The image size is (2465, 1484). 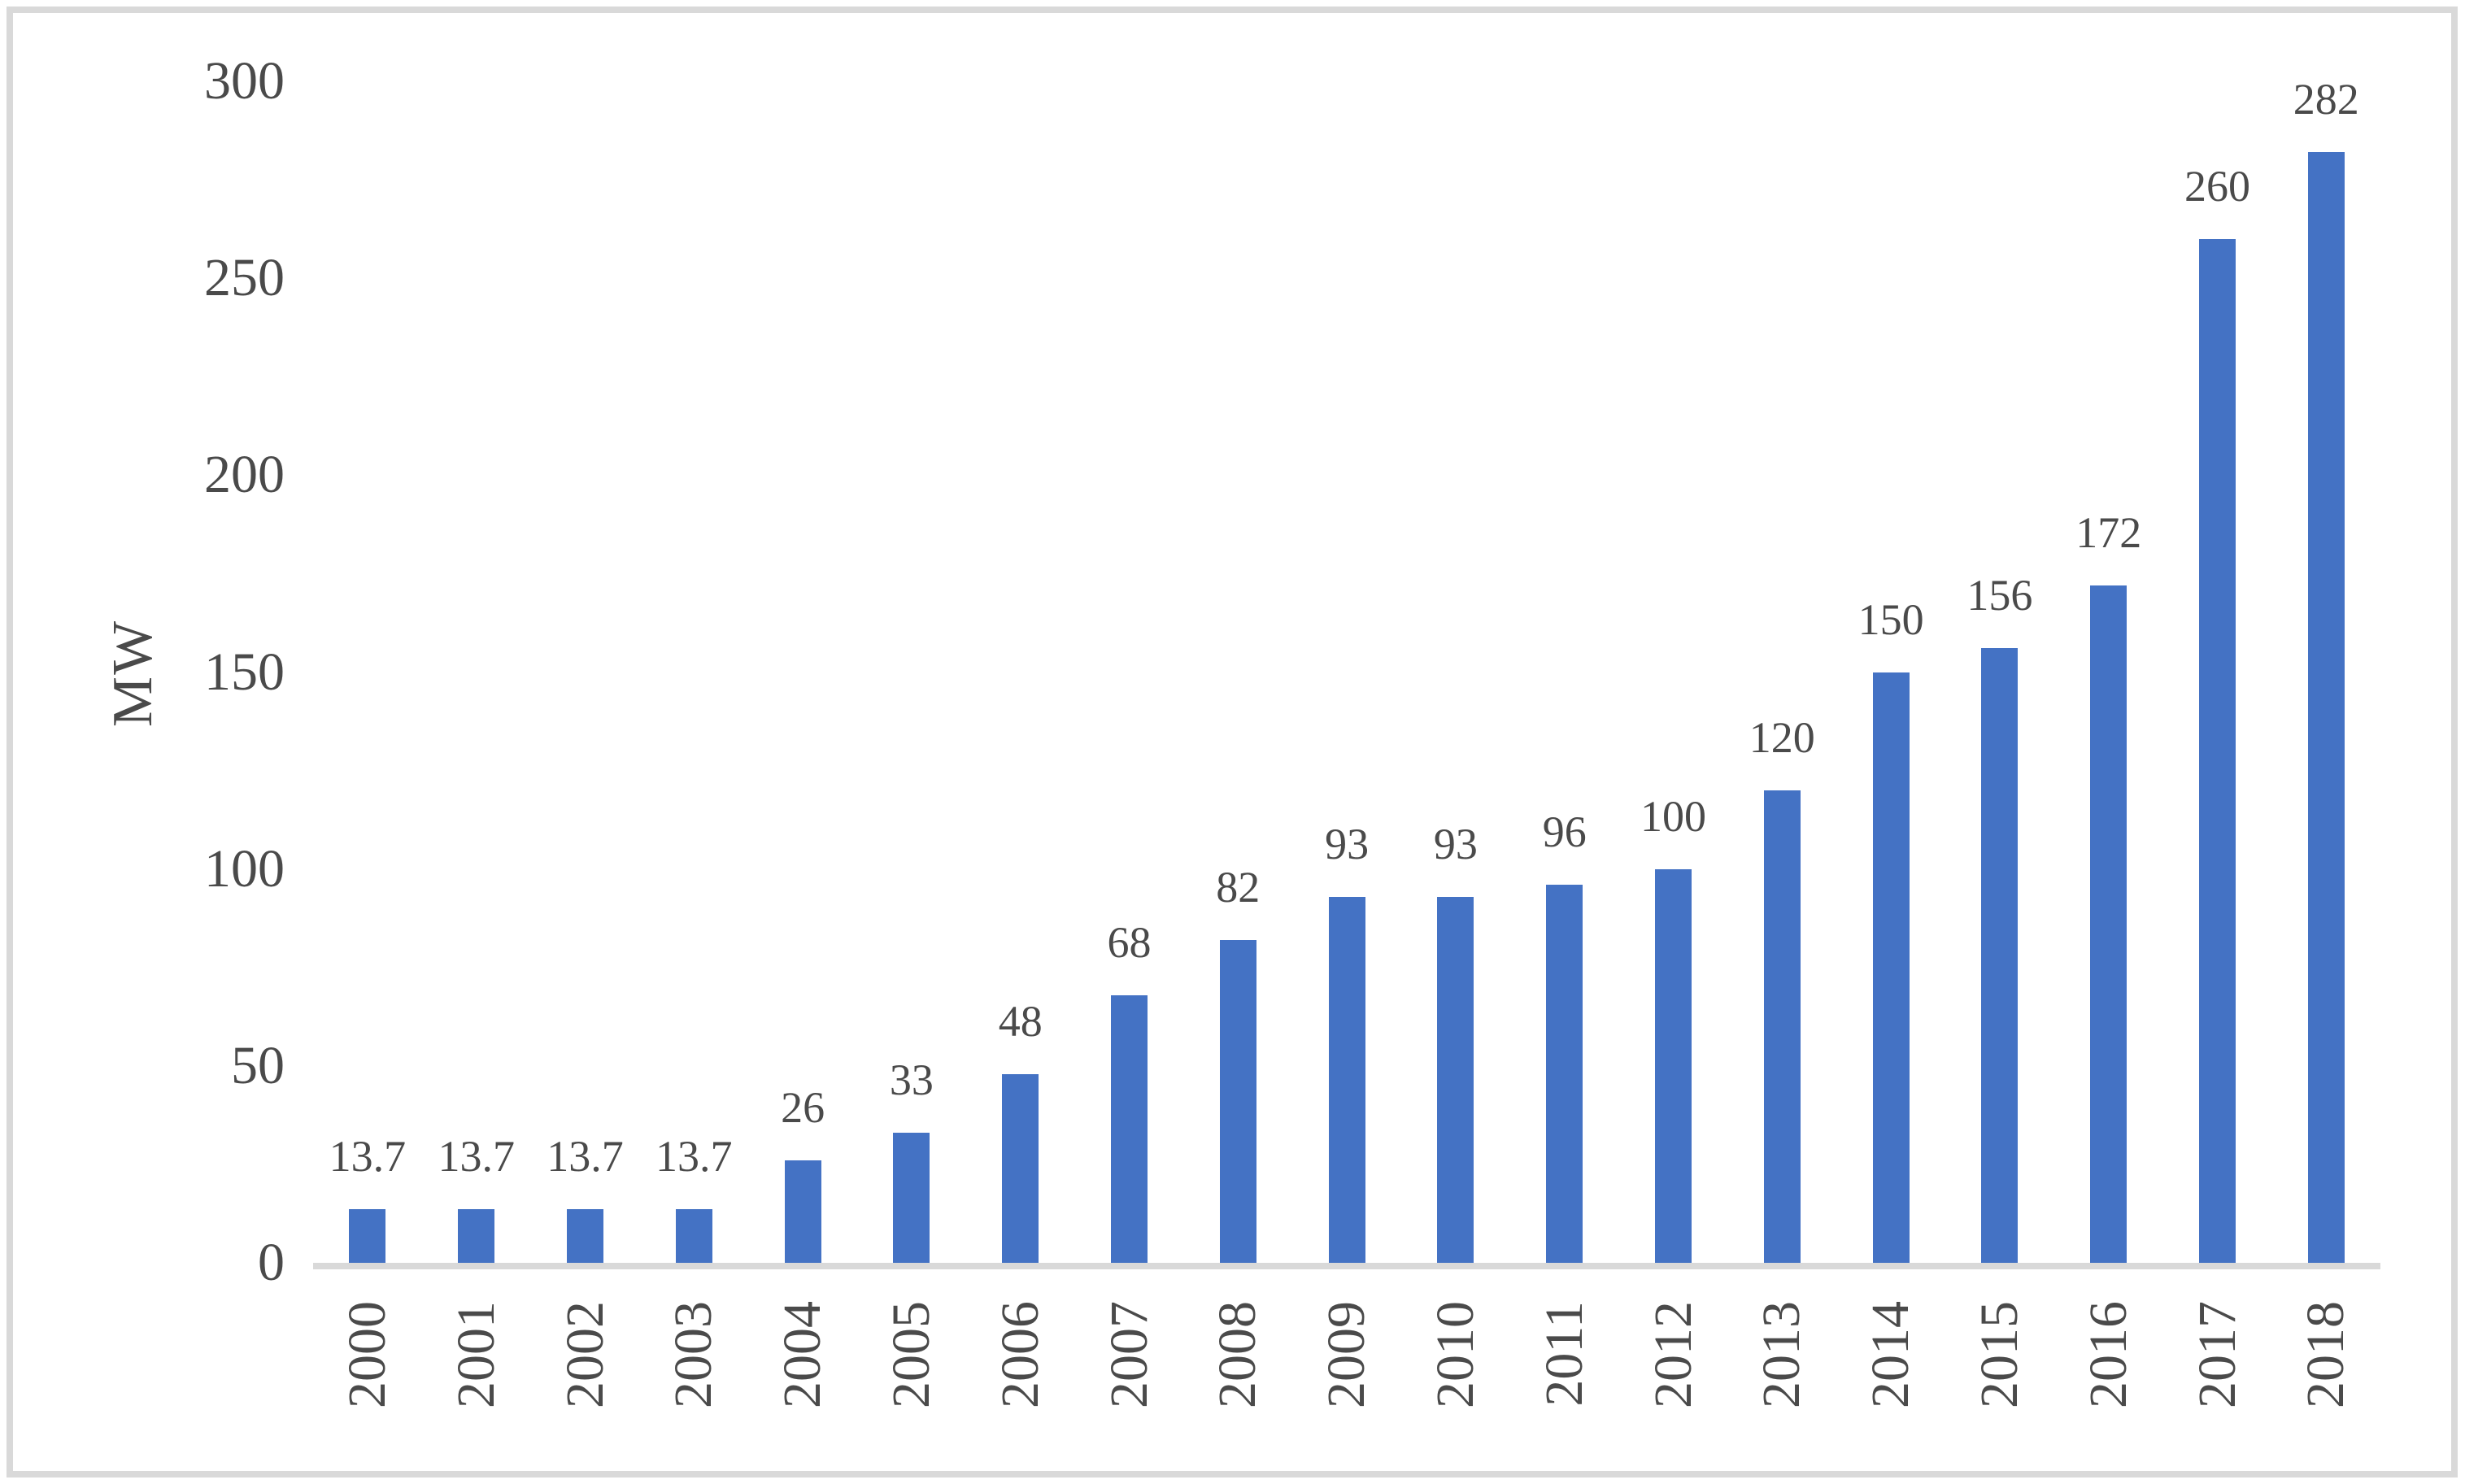 I want to click on bar-value-label: 68, so click(x=1129, y=942).